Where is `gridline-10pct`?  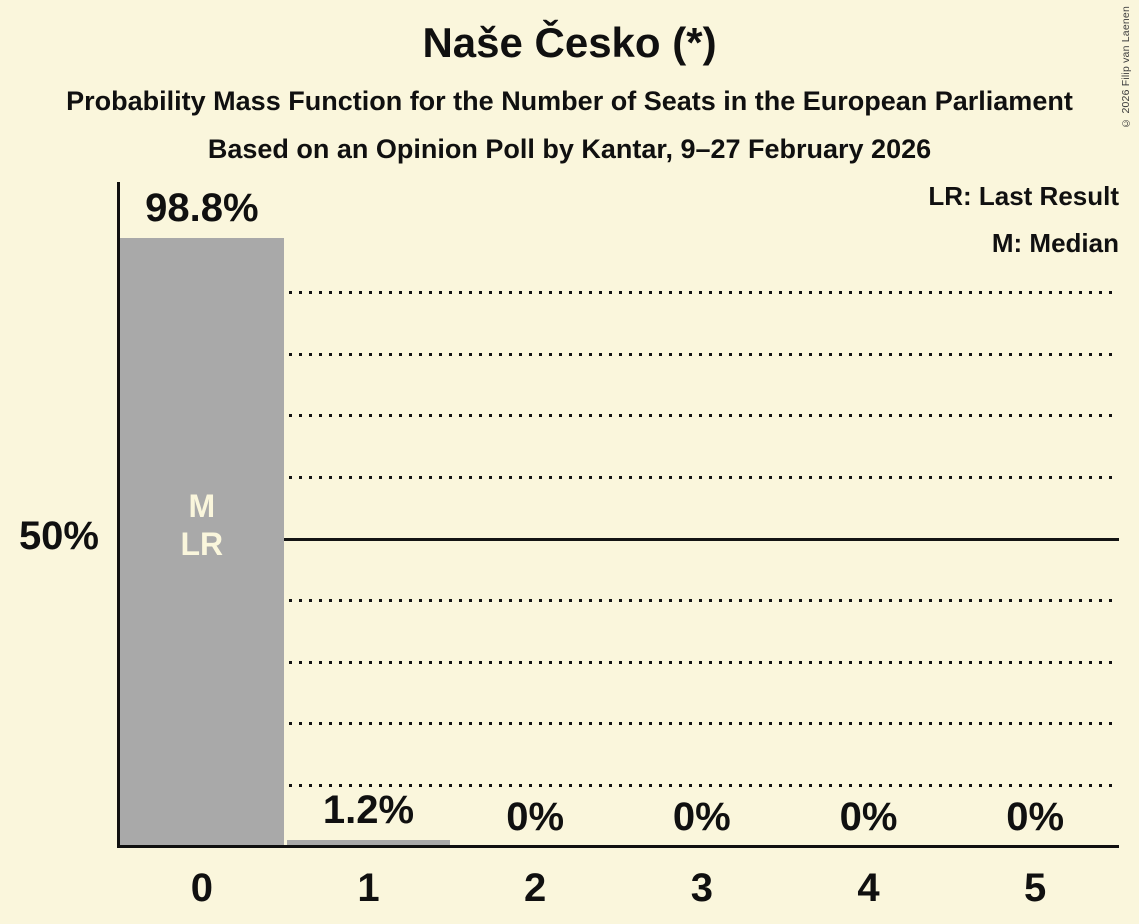
gridline-10pct is located at coordinates (618, 785).